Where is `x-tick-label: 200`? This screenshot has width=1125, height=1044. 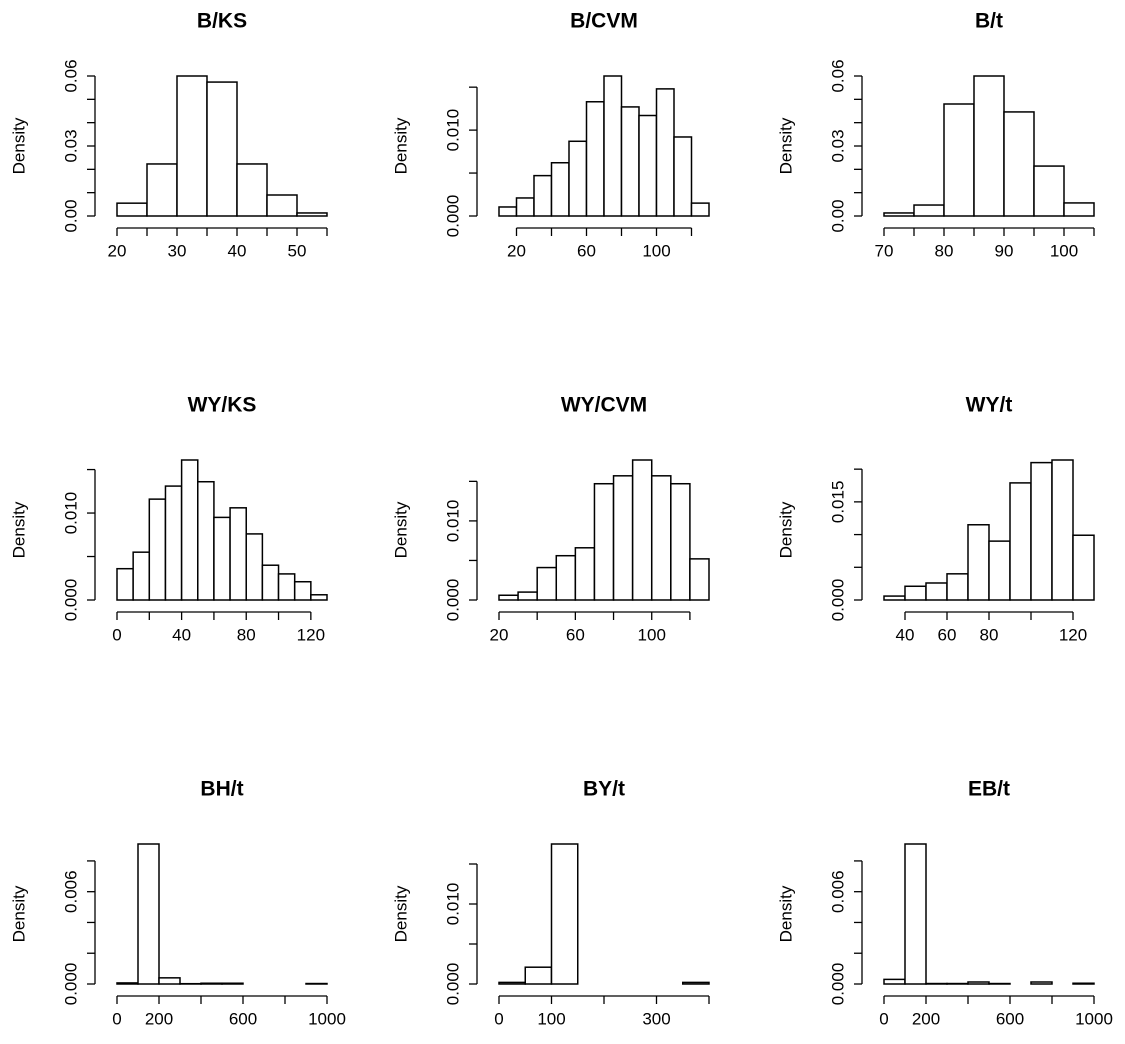 x-tick-label: 200 is located at coordinates (926, 1018).